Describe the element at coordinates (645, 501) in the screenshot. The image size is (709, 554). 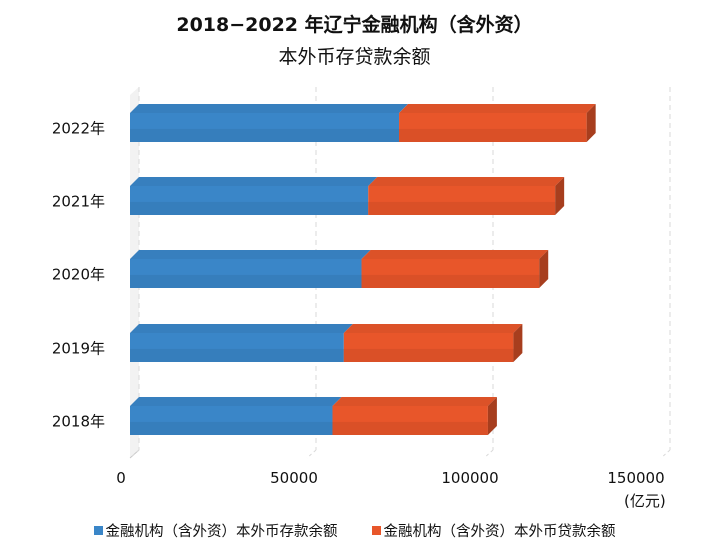
I see `x-axis-unit-label: (亿元)` at that location.